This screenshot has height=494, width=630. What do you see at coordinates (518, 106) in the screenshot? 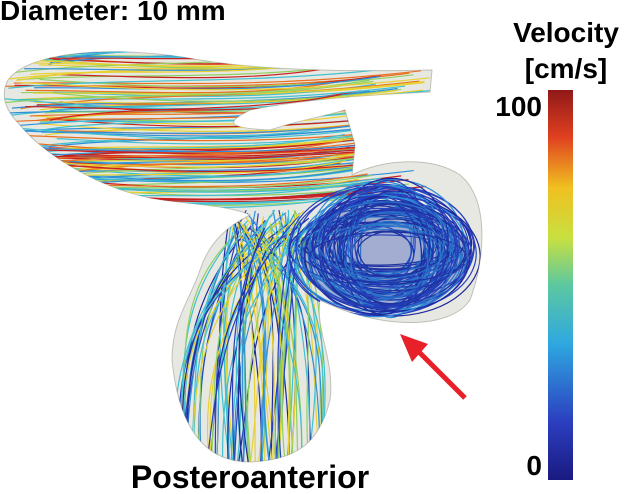
I see `colorbar-tick-label: 100` at bounding box center [518, 106].